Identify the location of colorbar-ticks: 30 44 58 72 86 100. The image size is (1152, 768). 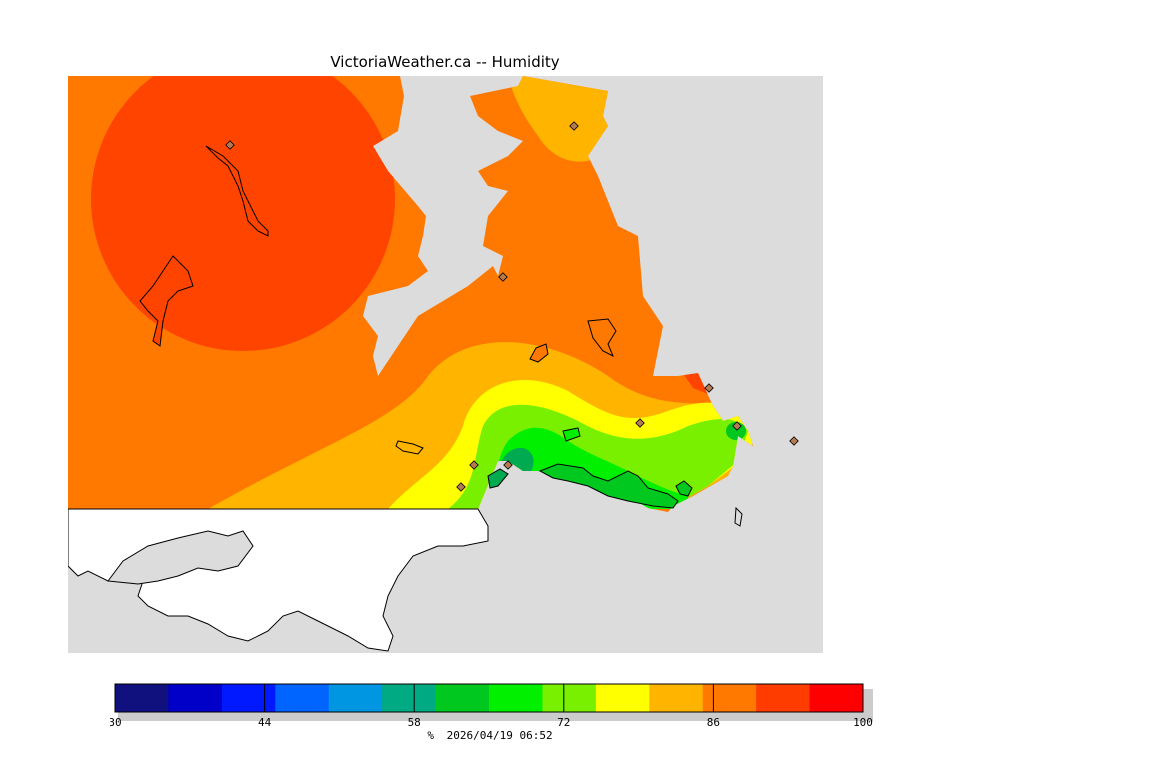
(491, 706).